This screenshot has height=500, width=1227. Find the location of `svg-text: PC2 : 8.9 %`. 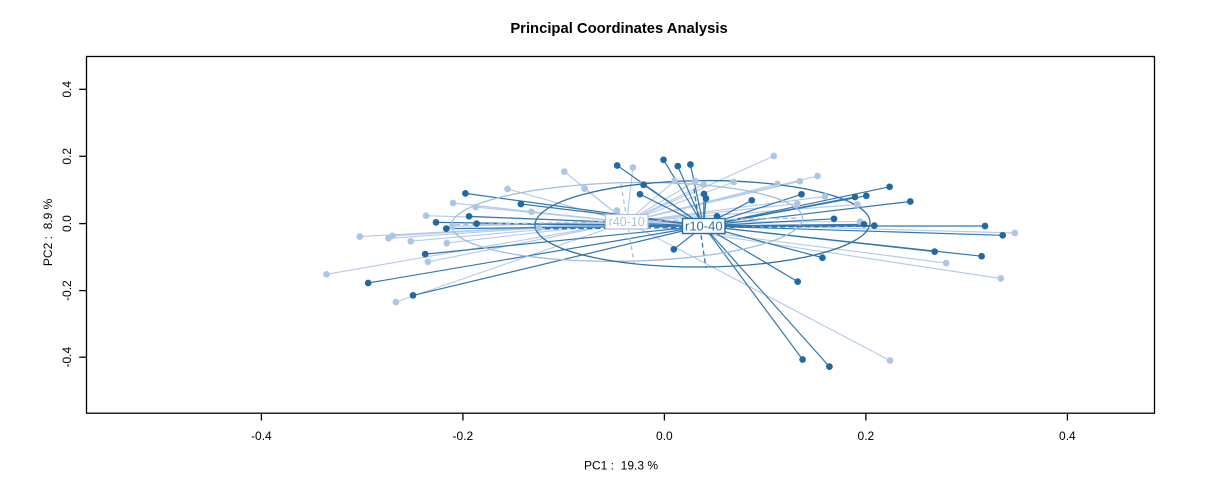

svg-text: PC2 : 8.9 % is located at coordinates (48, 232).